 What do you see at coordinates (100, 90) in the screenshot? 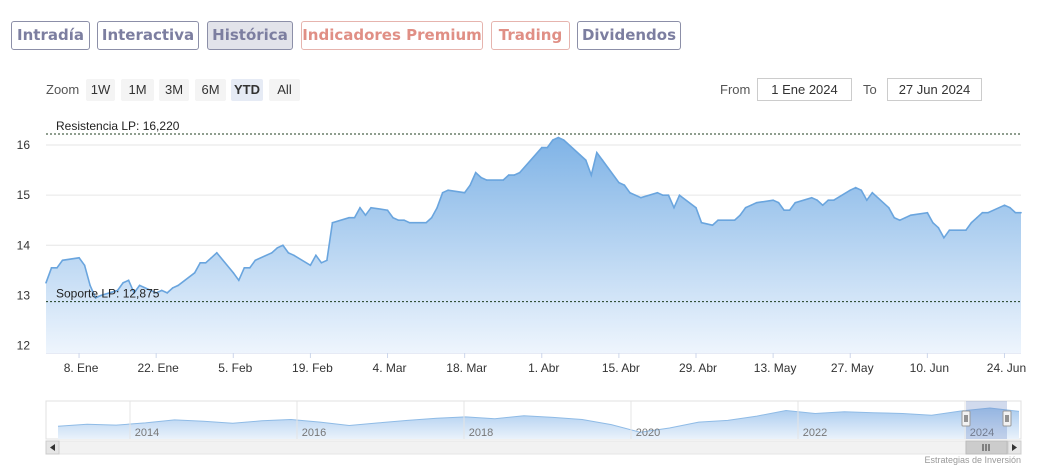
I see `zoom-button-1w: 1W` at bounding box center [100, 90].